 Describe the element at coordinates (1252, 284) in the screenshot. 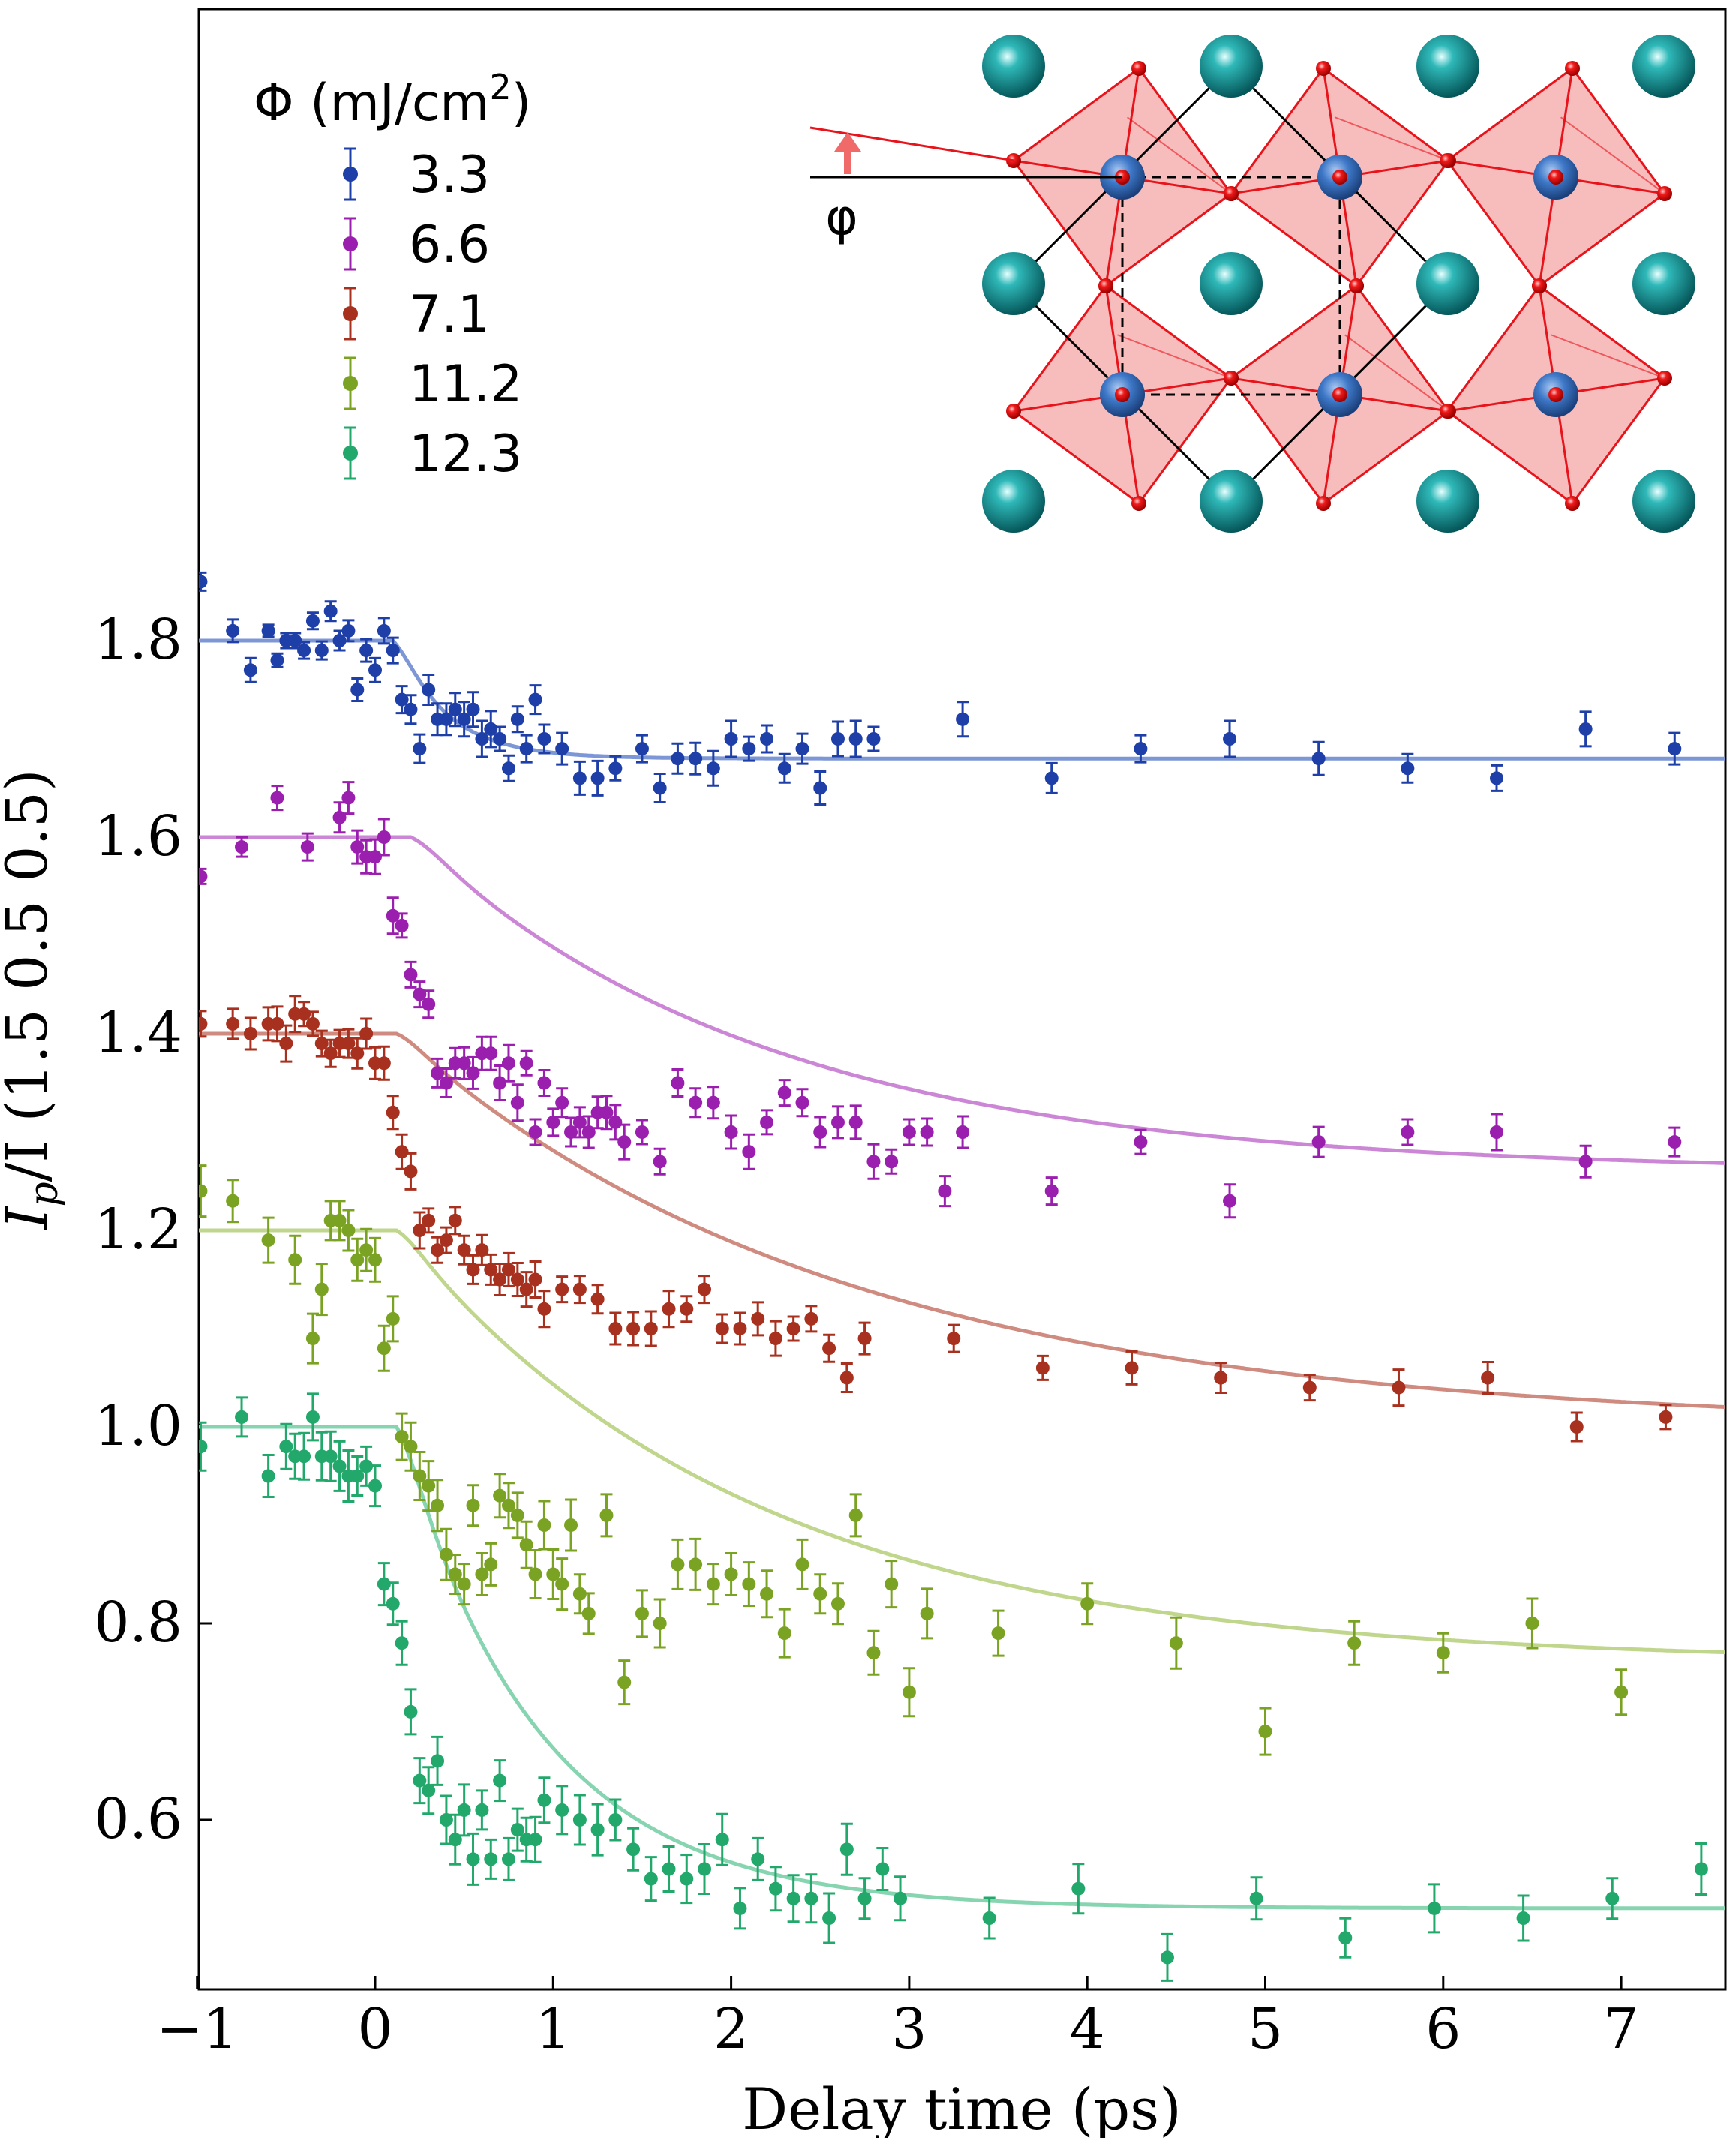

I see `crystal-structure-inset: φ` at that location.